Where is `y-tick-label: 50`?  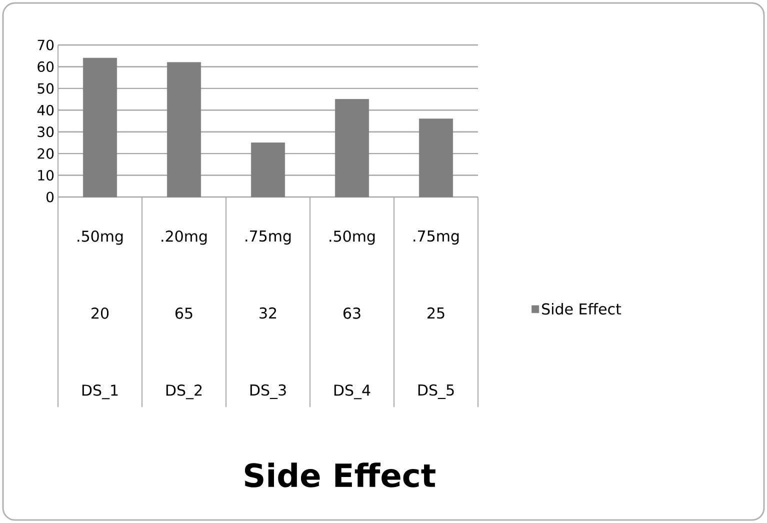 y-tick-label: 50 is located at coordinates (46, 88).